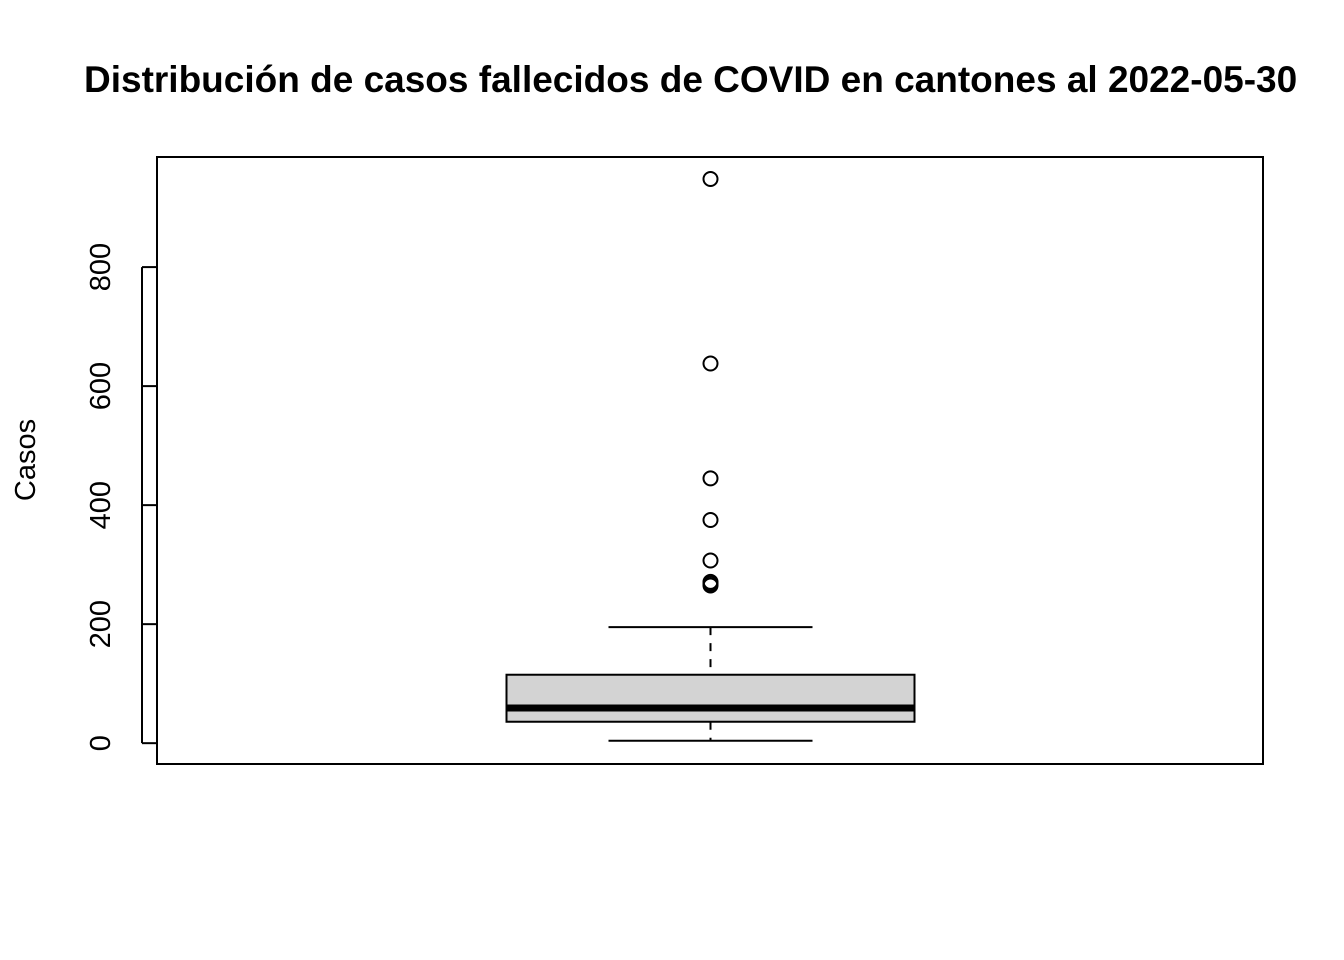 This screenshot has width=1344, height=960. Describe the element at coordinates (101, 743) in the screenshot. I see `y-tick-label: 0` at that location.